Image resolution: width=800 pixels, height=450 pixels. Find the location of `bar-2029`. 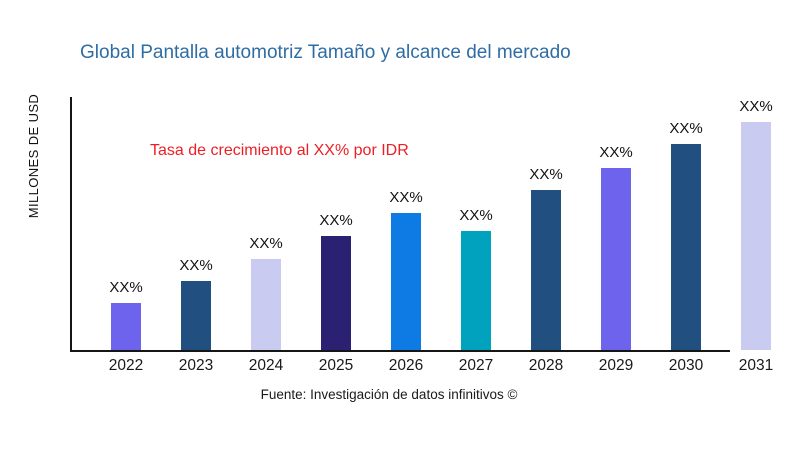

bar-2029 is located at coordinates (616, 259).